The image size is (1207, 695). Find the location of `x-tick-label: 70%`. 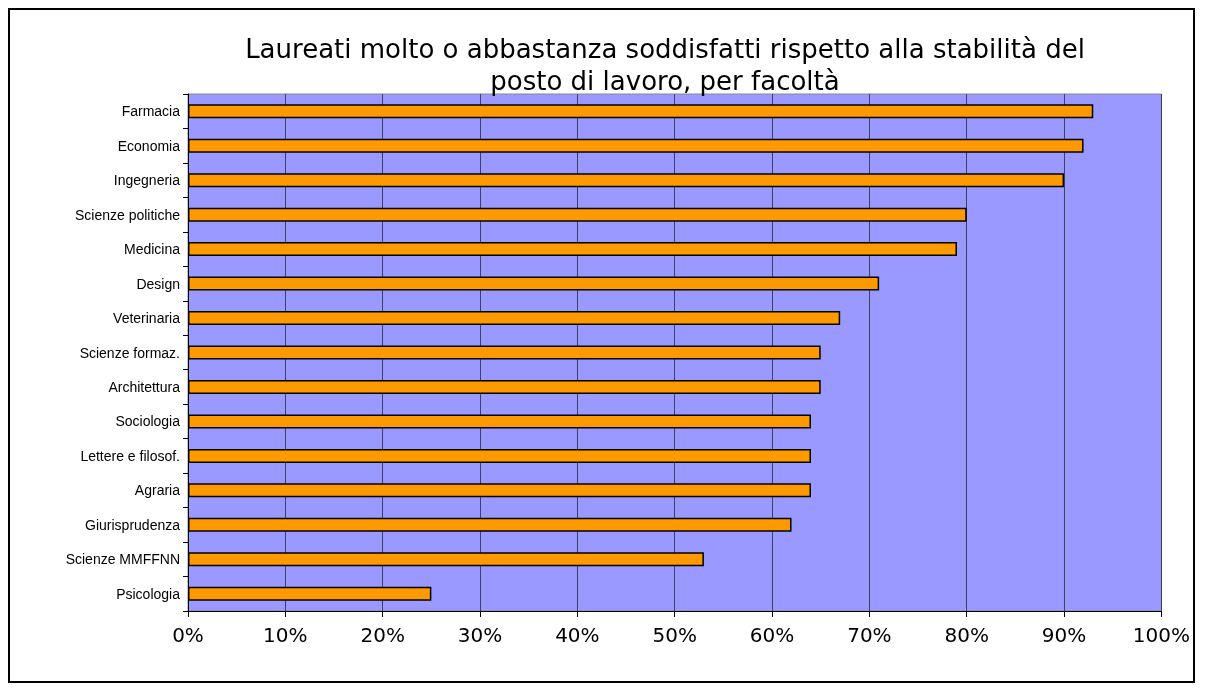

x-tick-label: 70% is located at coordinates (869, 635).